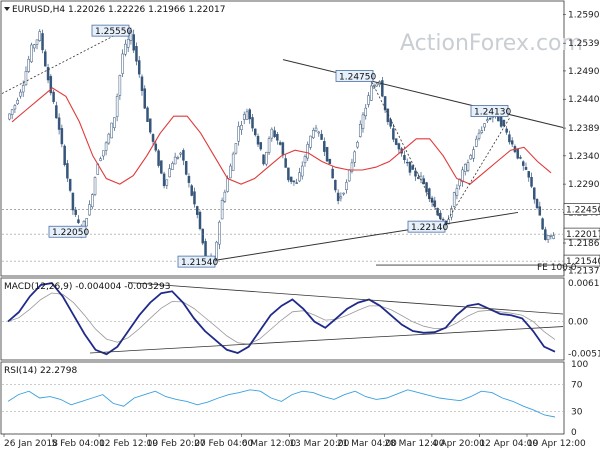 This screenshot has width=600, height=450. I want to click on price-annotation-label: 1.22140, so click(429, 228).